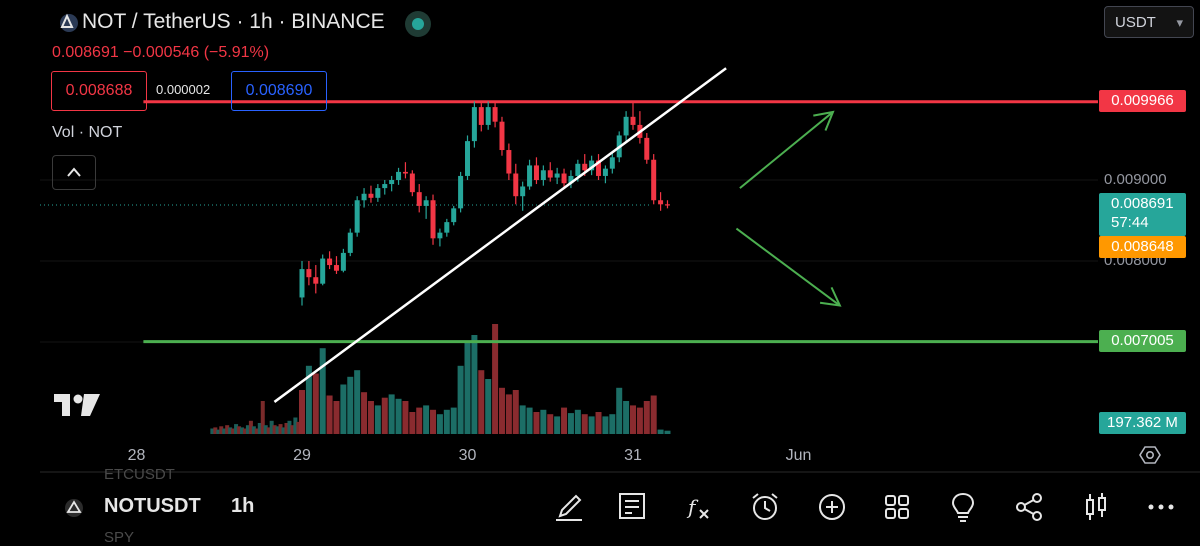 The height and width of the screenshot is (546, 1200). Describe the element at coordinates (279, 91) in the screenshot. I see `buy-button: 0.008690` at that location.